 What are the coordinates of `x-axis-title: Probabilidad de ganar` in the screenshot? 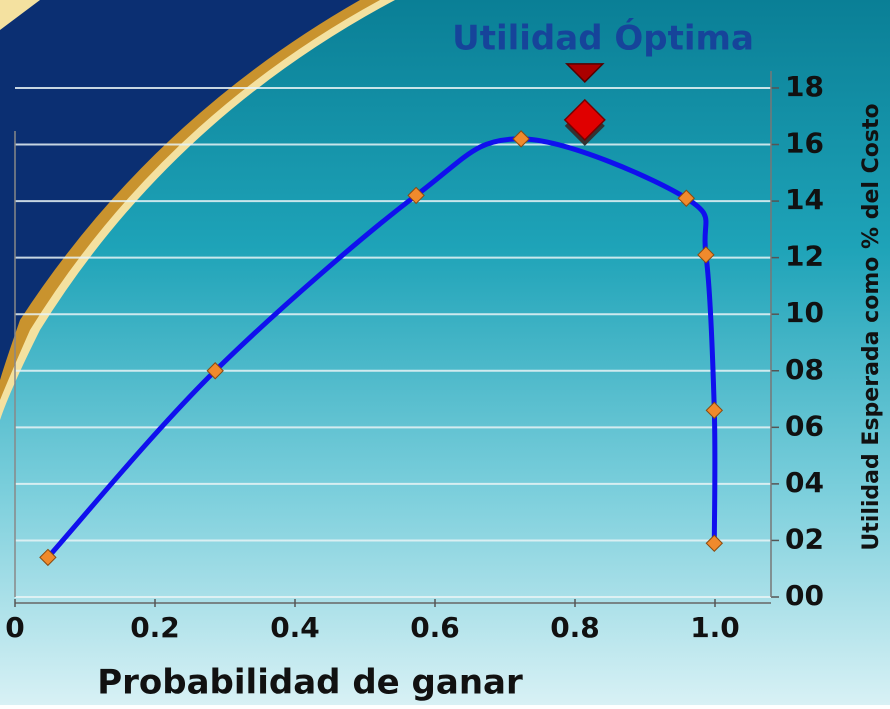 It's located at (310, 683).